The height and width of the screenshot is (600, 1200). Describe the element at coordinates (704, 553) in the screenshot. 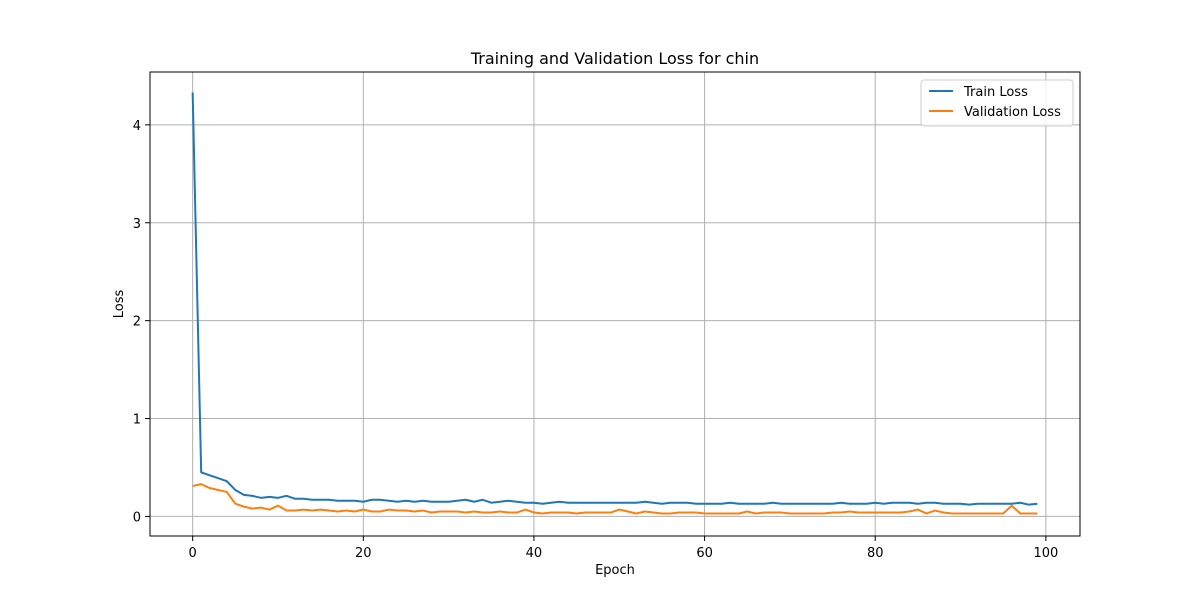

I see `x-tick-label-60: 60` at that location.